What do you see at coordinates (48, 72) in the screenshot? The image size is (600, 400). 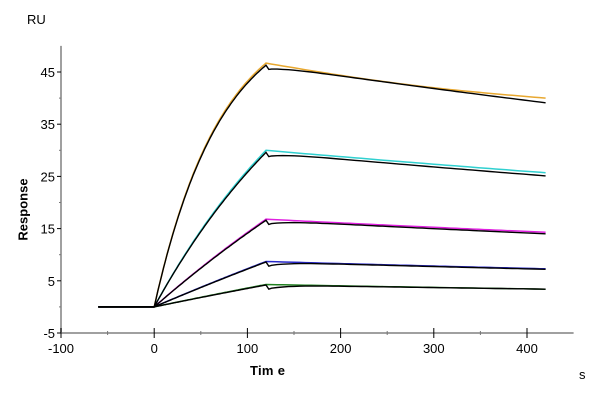 I see `y-tick-label: 45` at bounding box center [48, 72].